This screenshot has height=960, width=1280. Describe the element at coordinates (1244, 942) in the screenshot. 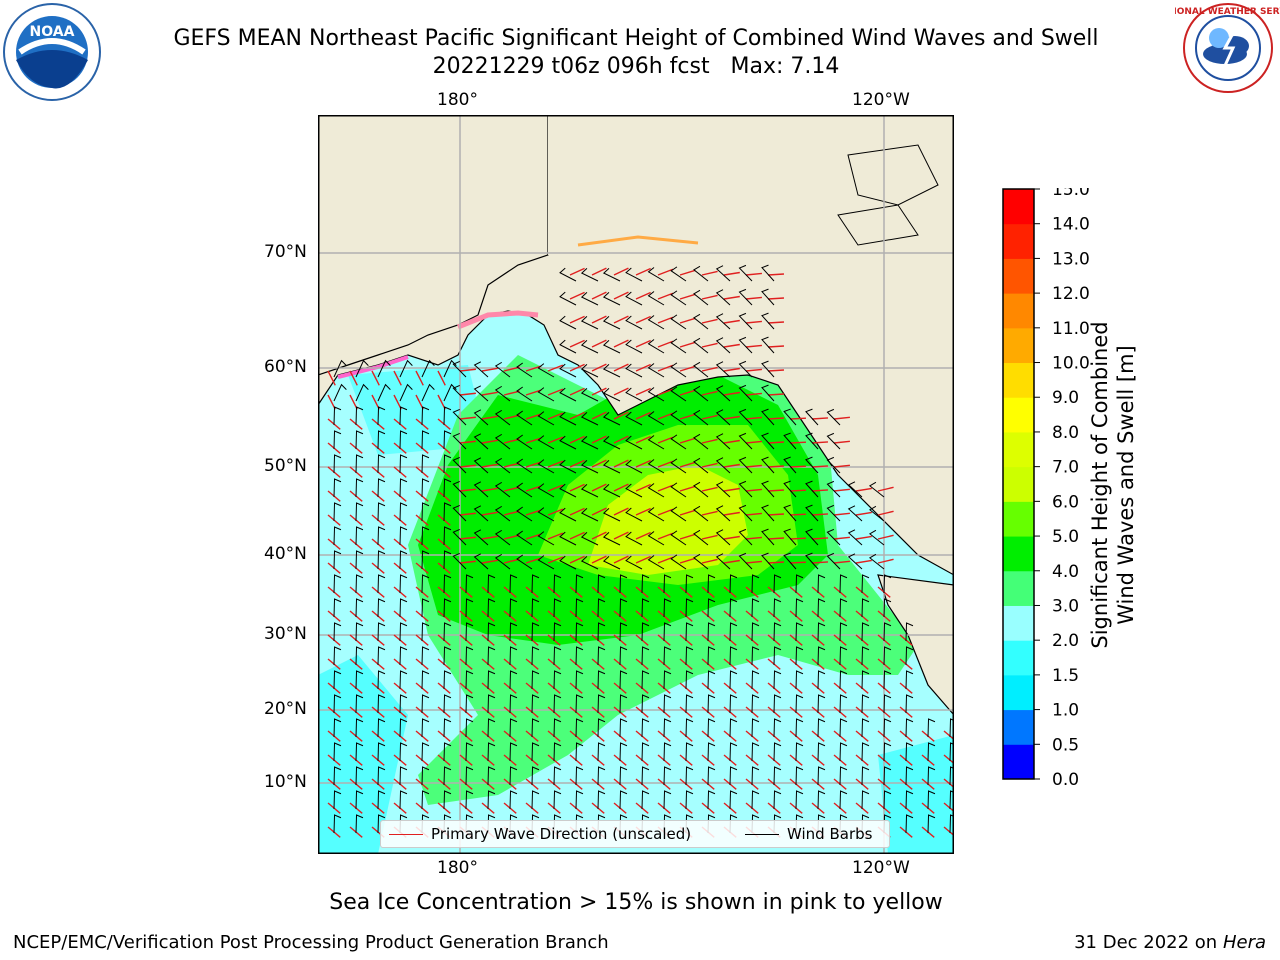

I see `footer-host: Hera` at that location.